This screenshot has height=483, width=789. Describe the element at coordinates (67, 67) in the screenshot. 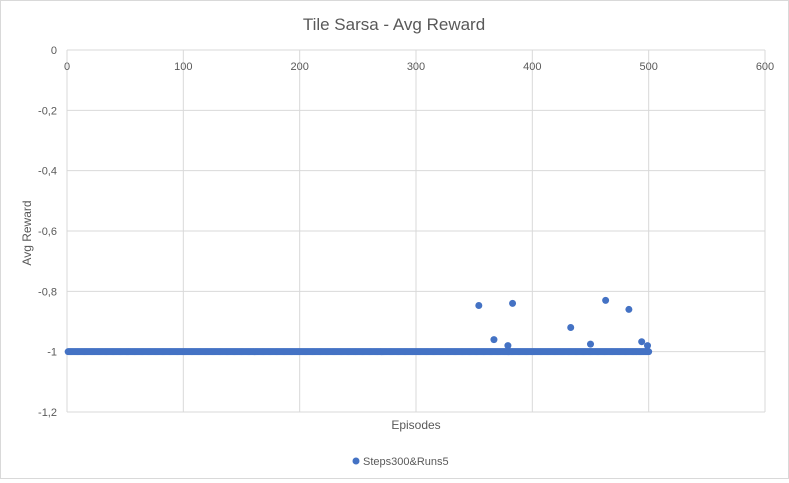

I see `x-tick-label: 0` at that location.